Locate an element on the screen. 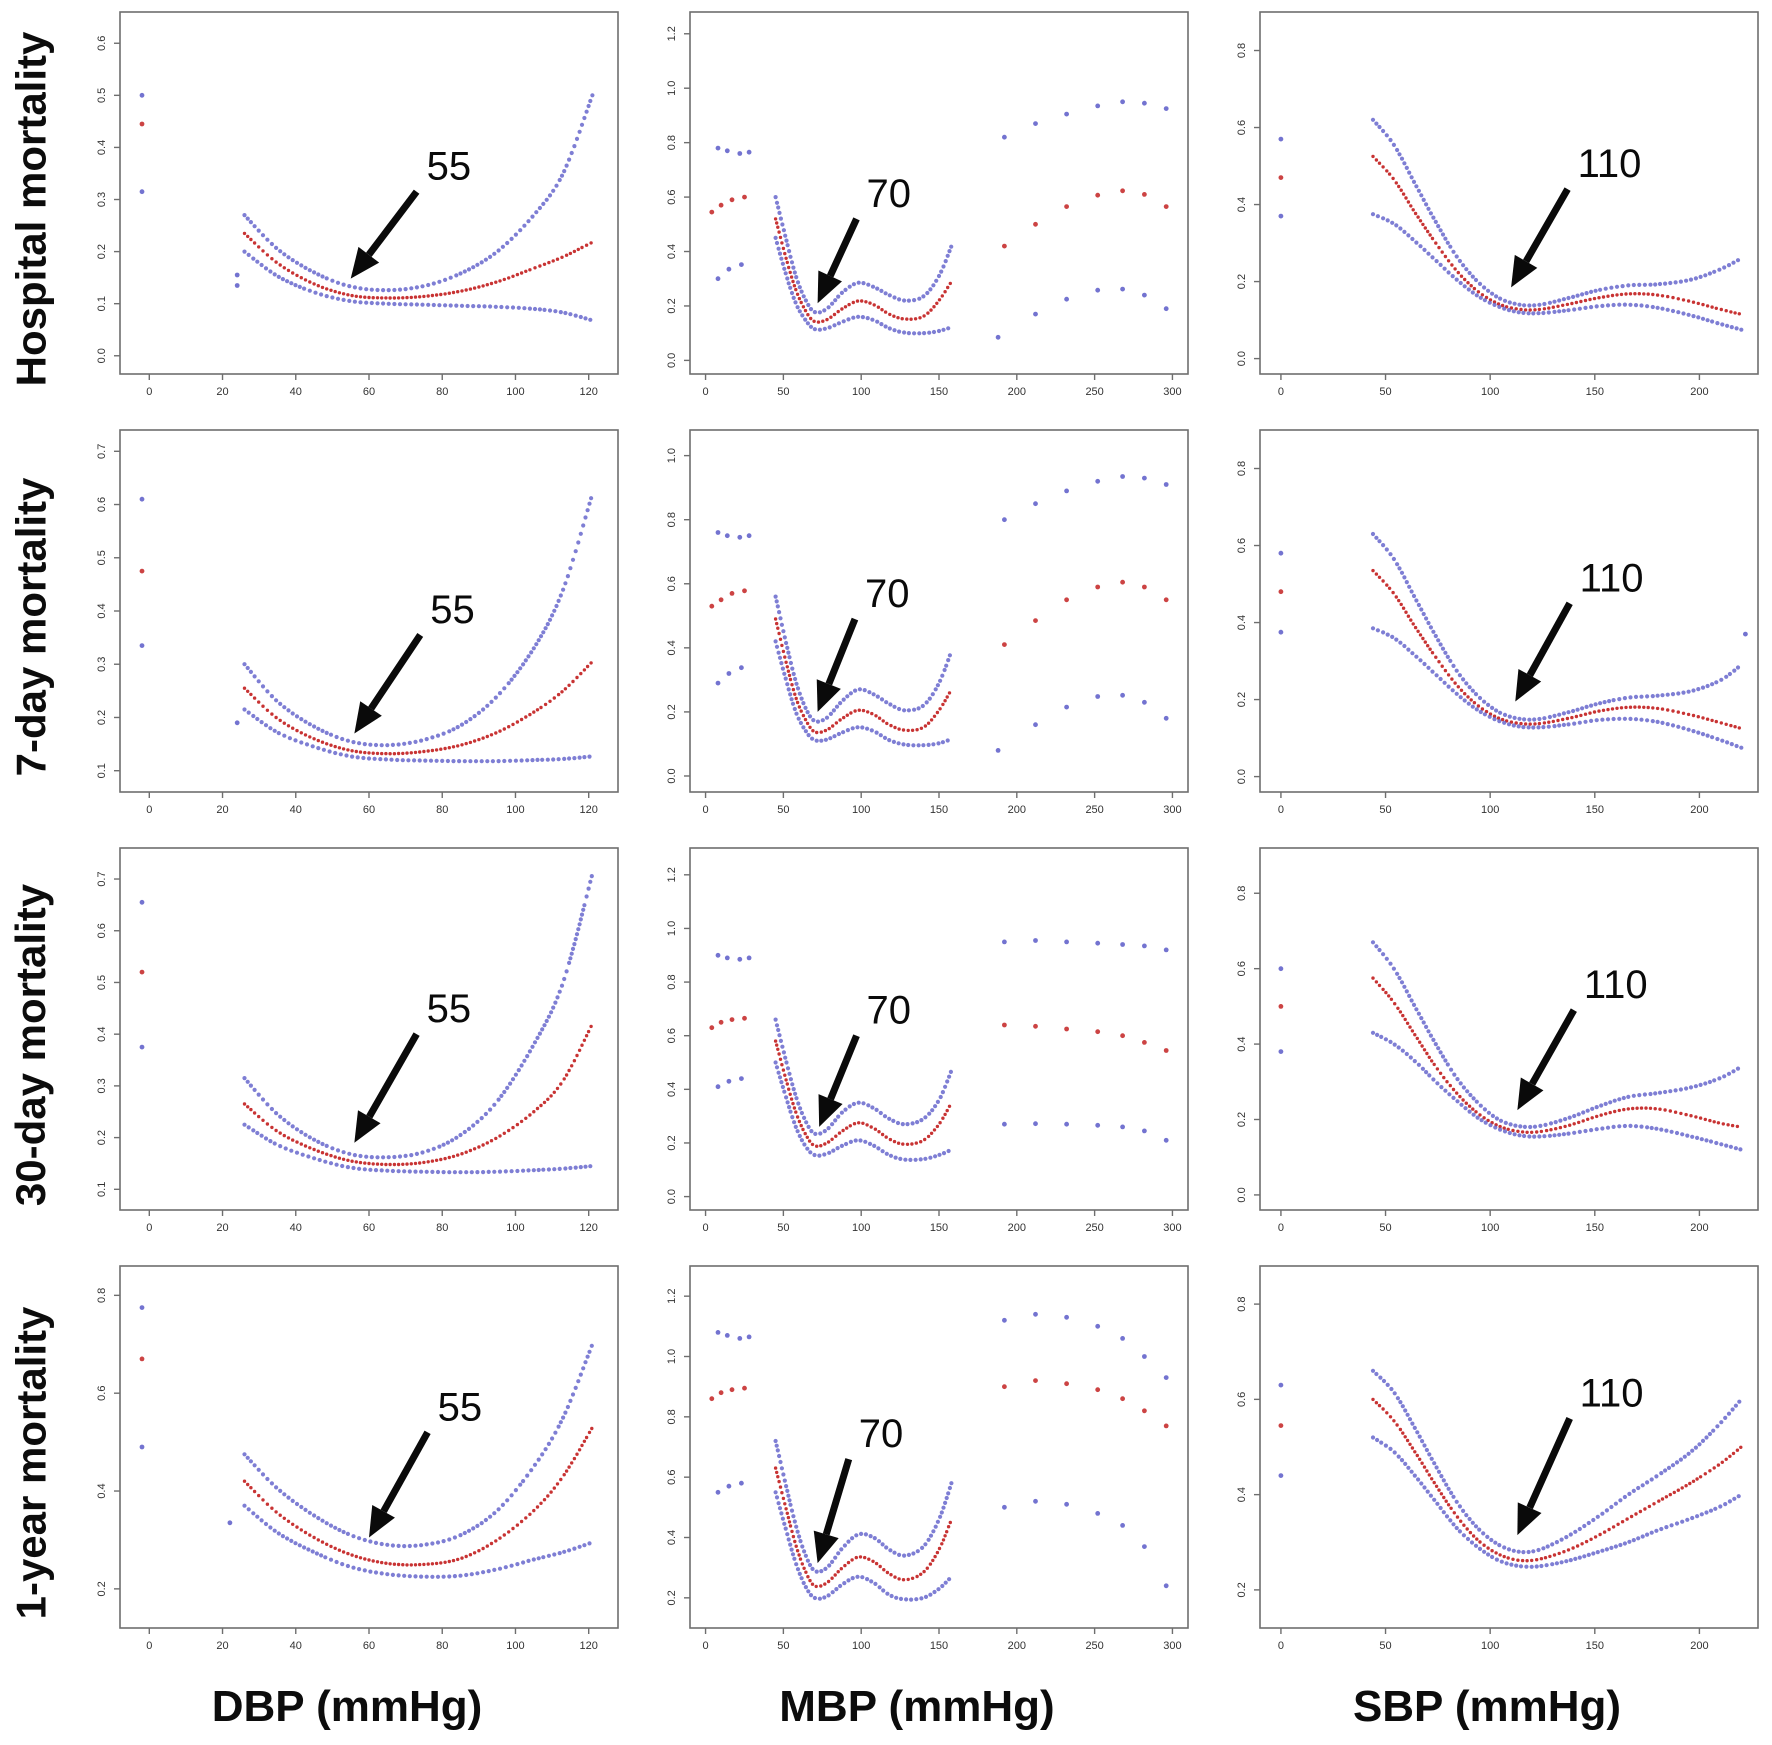  row-label-30day-mortality: 30-day mortality is located at coordinates (31, 1045).